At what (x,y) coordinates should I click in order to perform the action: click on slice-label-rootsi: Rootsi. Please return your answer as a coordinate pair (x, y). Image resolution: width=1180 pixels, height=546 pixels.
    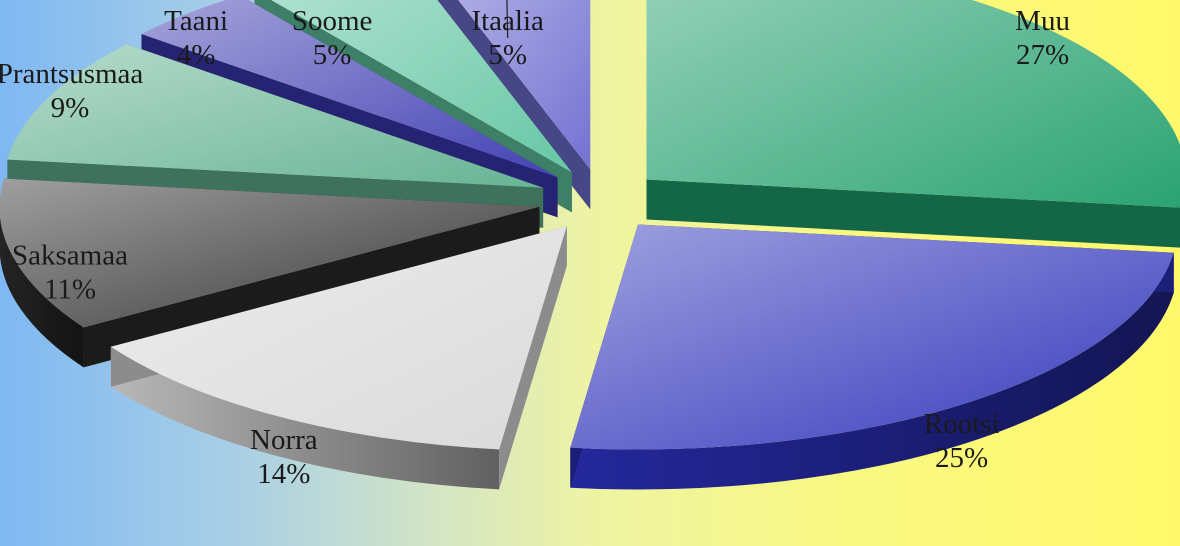
    Looking at the image, I should click on (962, 424).